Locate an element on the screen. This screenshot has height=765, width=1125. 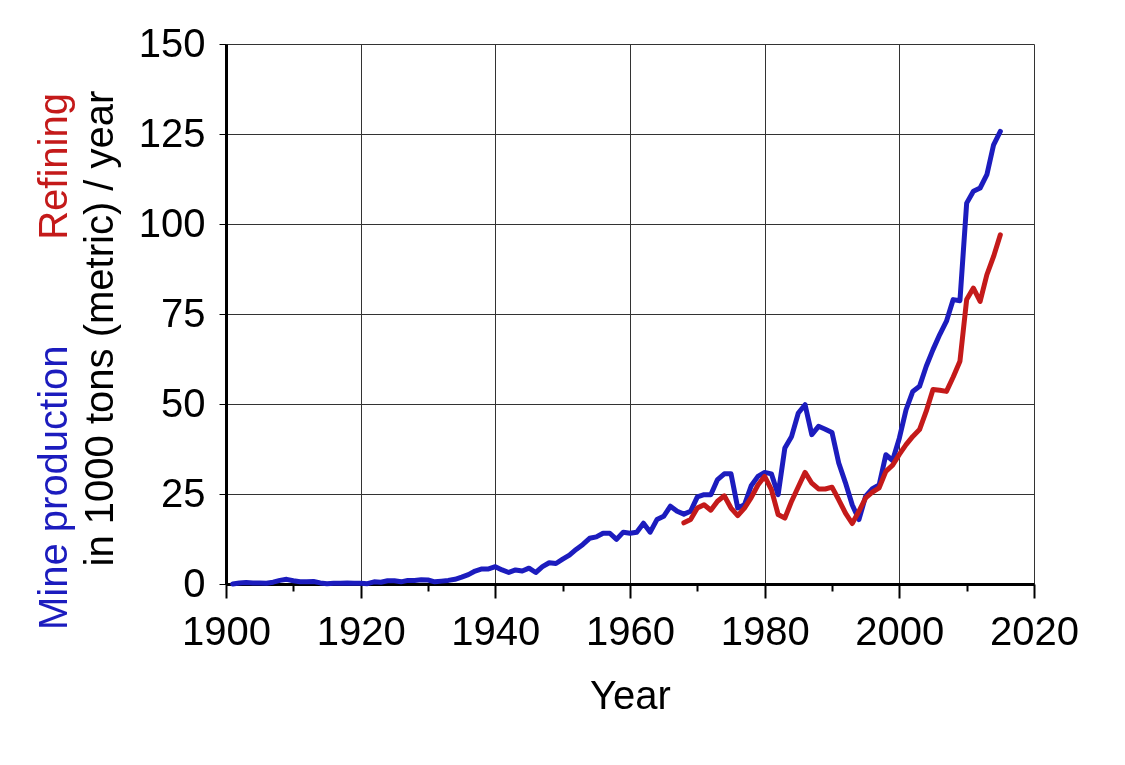
y-tick-label: 150 is located at coordinates (172, 42).